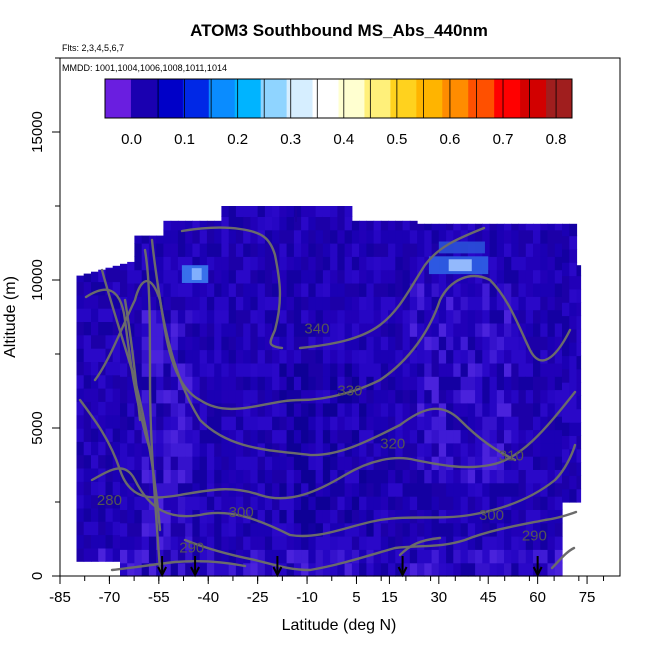 Image resolution: width=650 pixels, height=650 pixels. What do you see at coordinates (37, 427) in the screenshot?
I see `y-tick-label: 5000` at bounding box center [37, 427].